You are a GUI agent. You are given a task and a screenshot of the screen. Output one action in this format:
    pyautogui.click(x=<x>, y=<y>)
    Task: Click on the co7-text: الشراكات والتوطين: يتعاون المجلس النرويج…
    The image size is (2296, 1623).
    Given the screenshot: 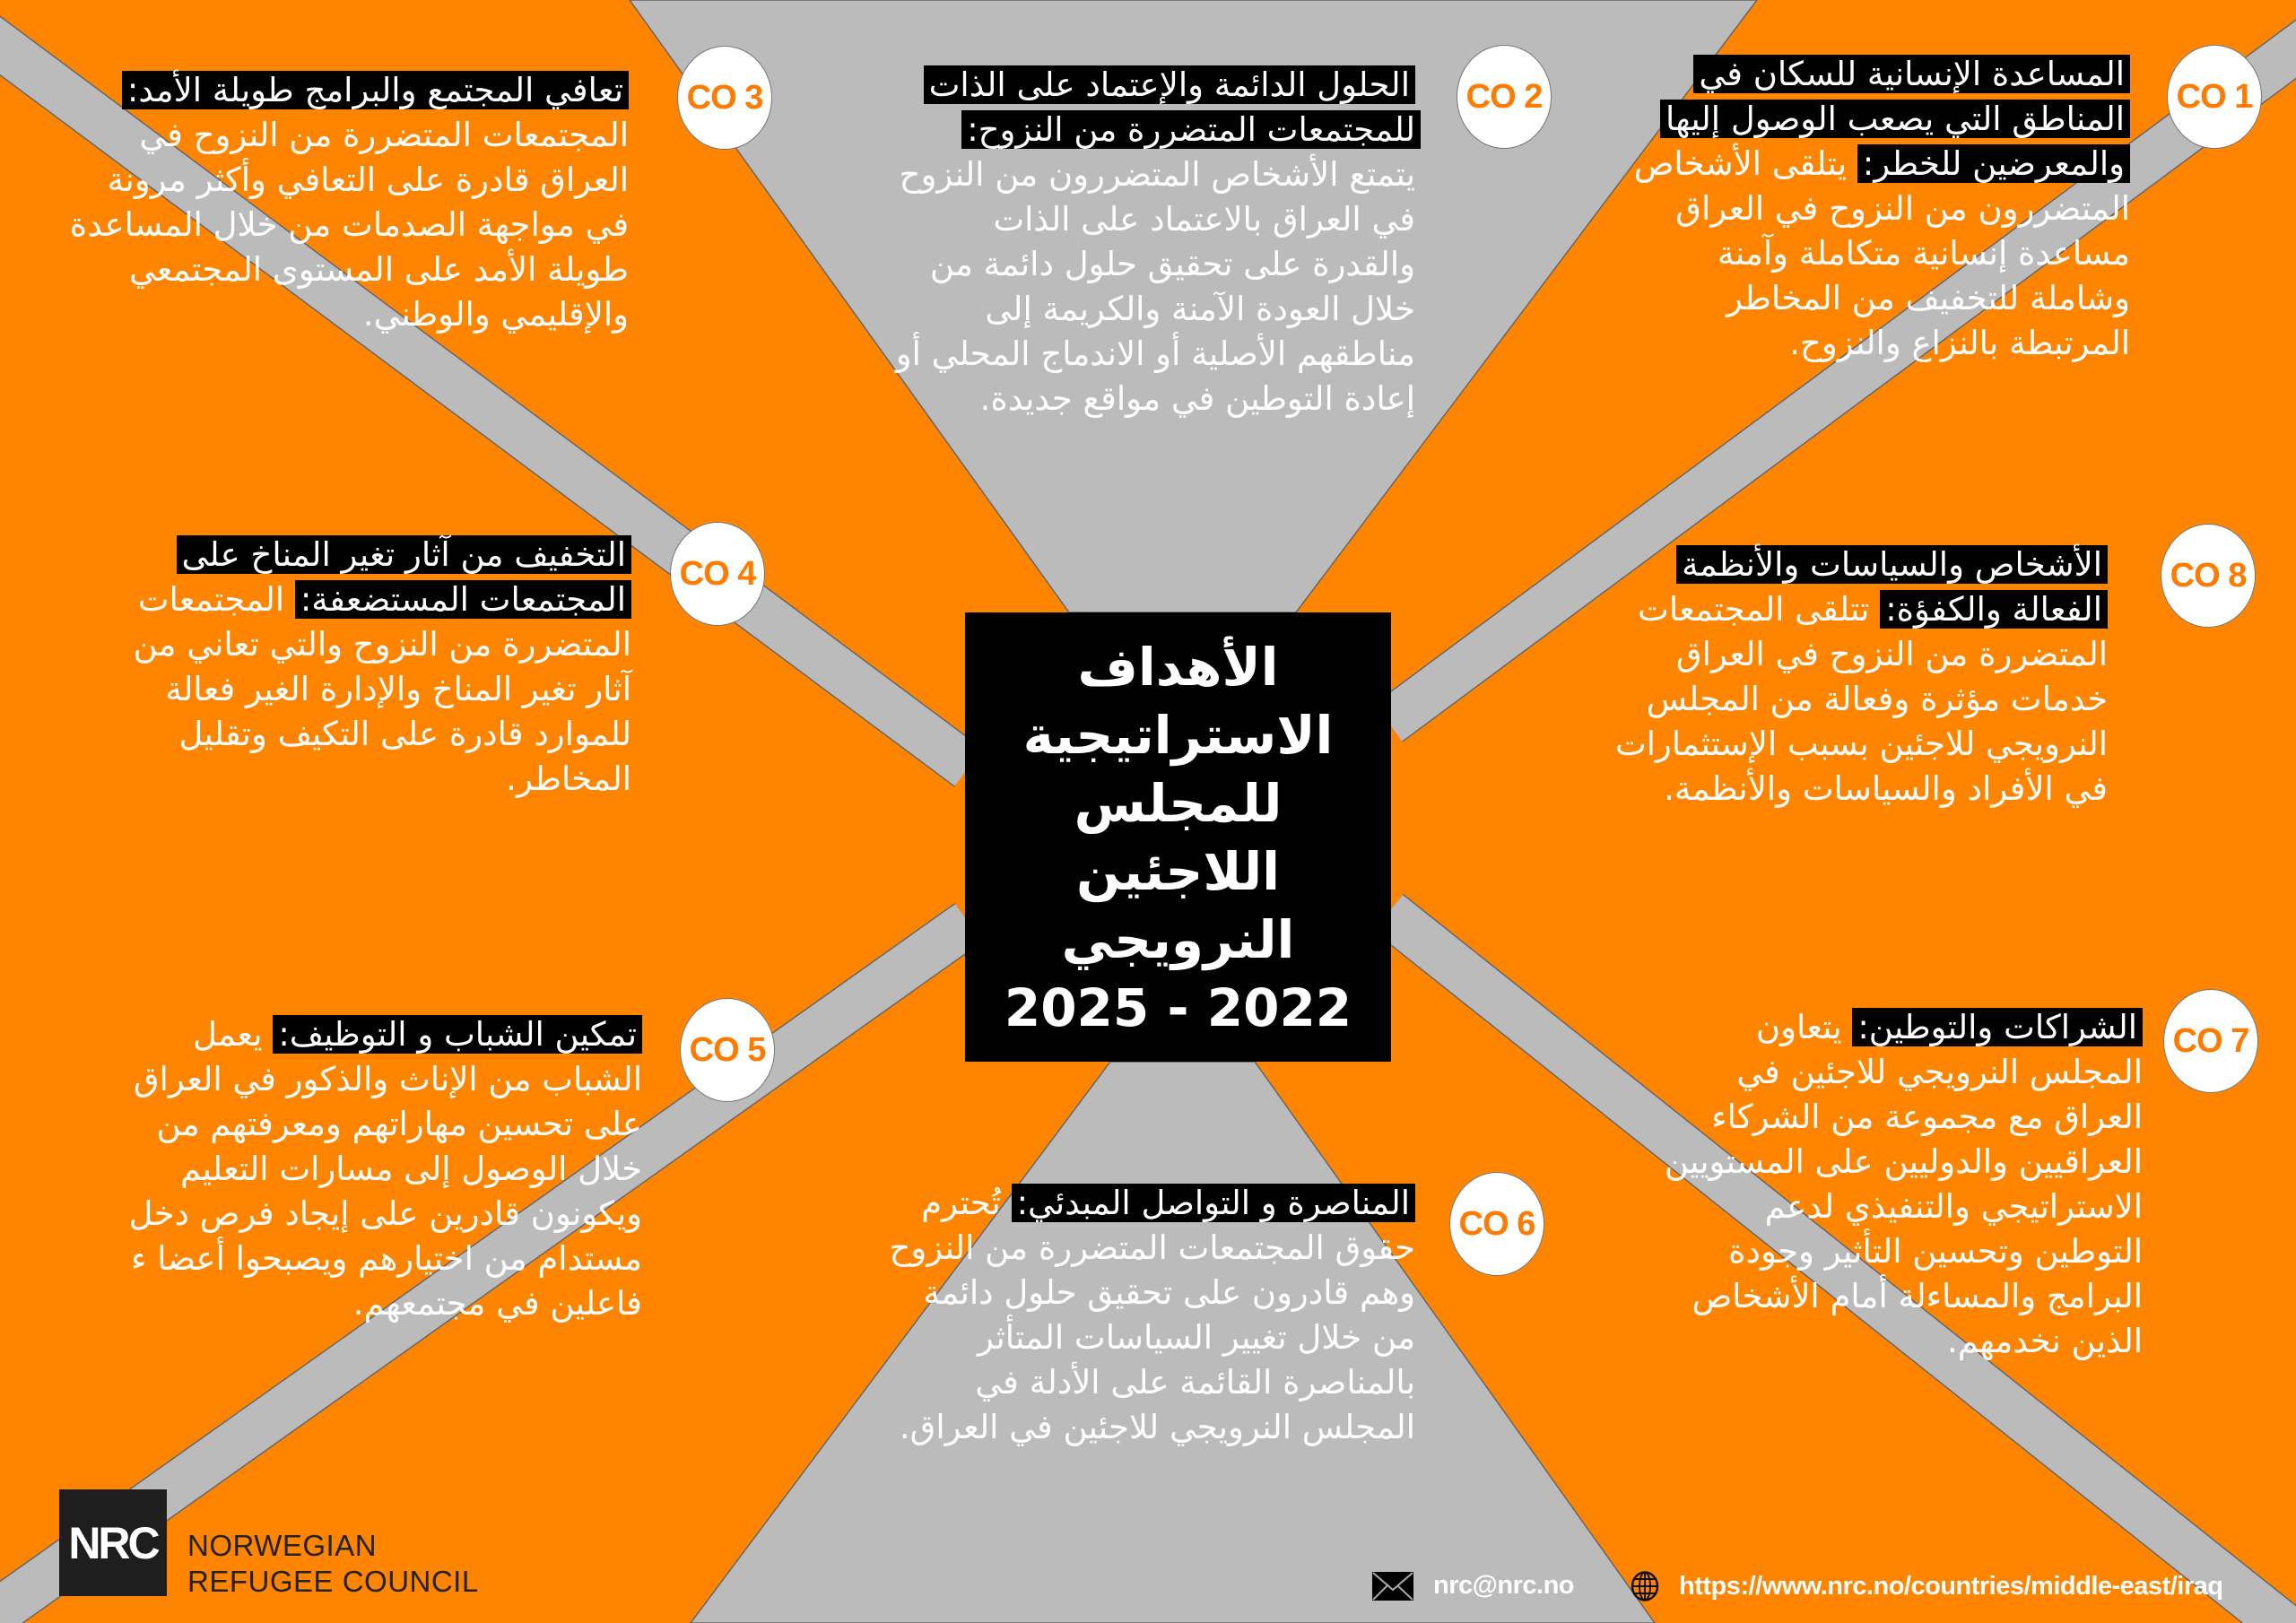 What is the action you would take?
    pyautogui.click(x=1895, y=1184)
    